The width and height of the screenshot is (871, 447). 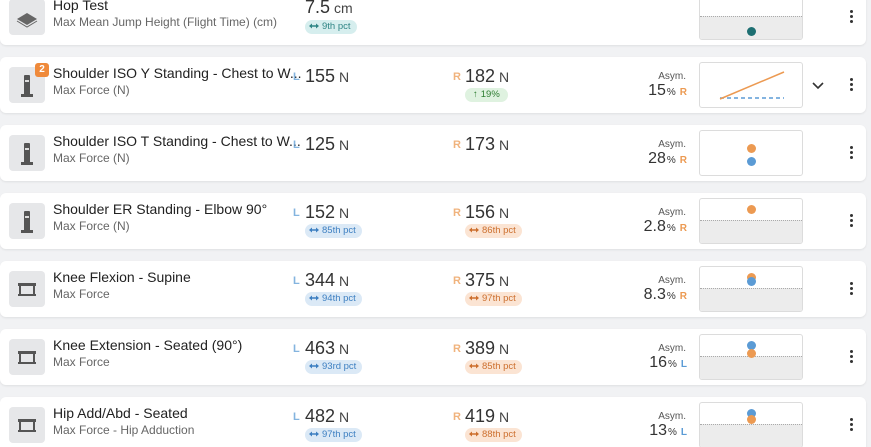 What do you see at coordinates (320, 348) in the screenshot?
I see `value-number: 463` at bounding box center [320, 348].